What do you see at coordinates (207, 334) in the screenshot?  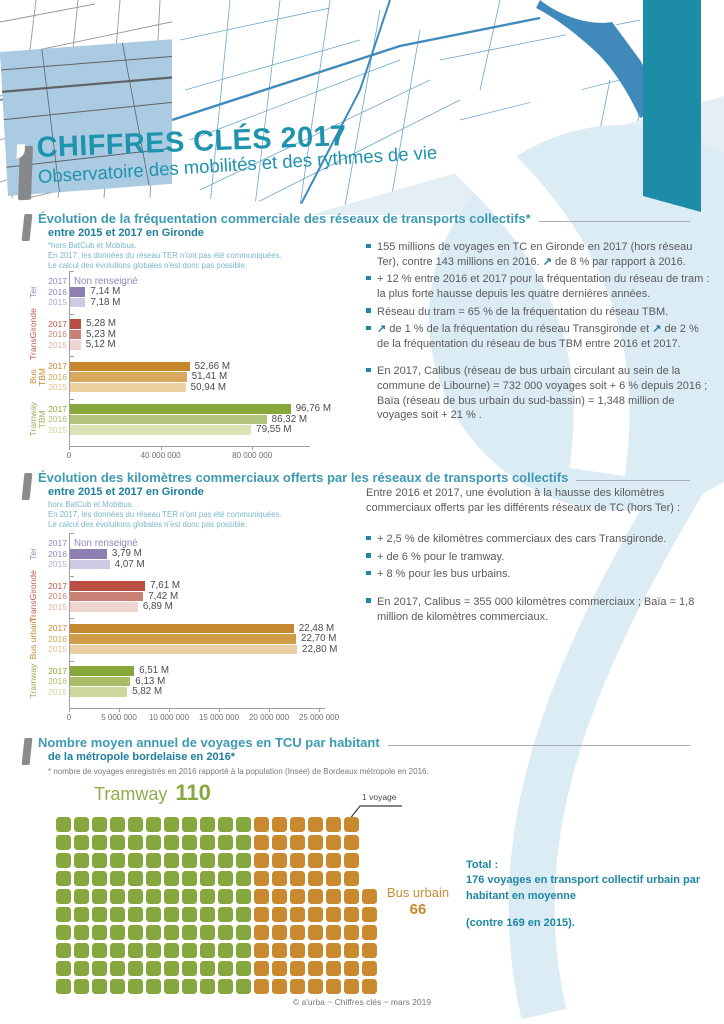 I see `bar-rows: 2017 5,28 M 2016 5,23 M 2015 5,12 M` at bounding box center [207, 334].